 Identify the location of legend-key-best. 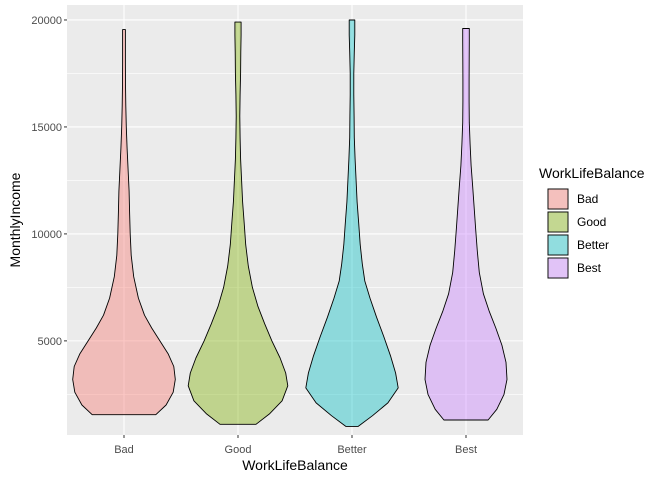
(558, 268).